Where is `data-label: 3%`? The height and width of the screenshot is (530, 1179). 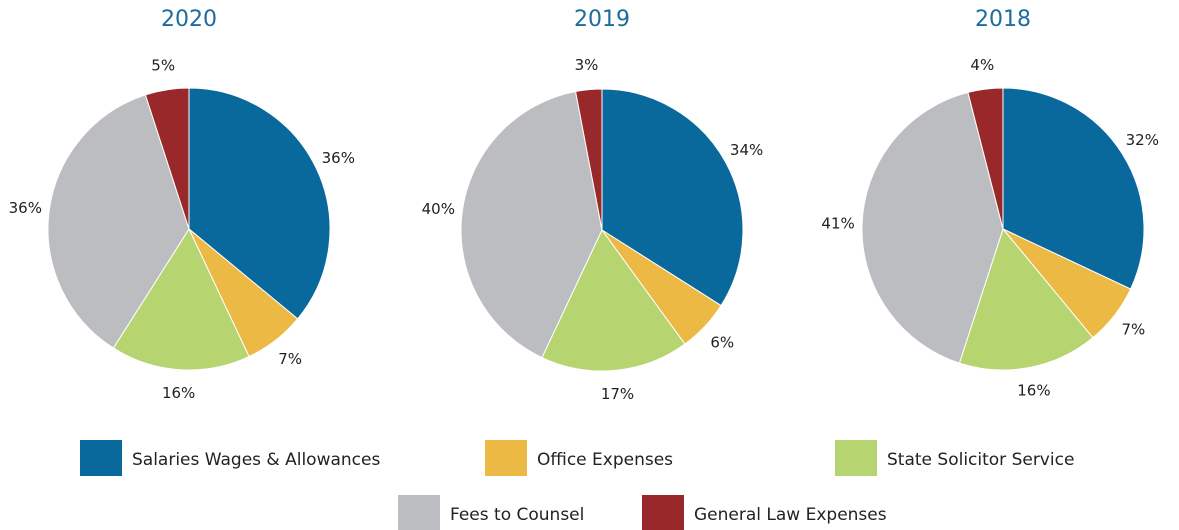
data-label: 3% is located at coordinates (587, 65).